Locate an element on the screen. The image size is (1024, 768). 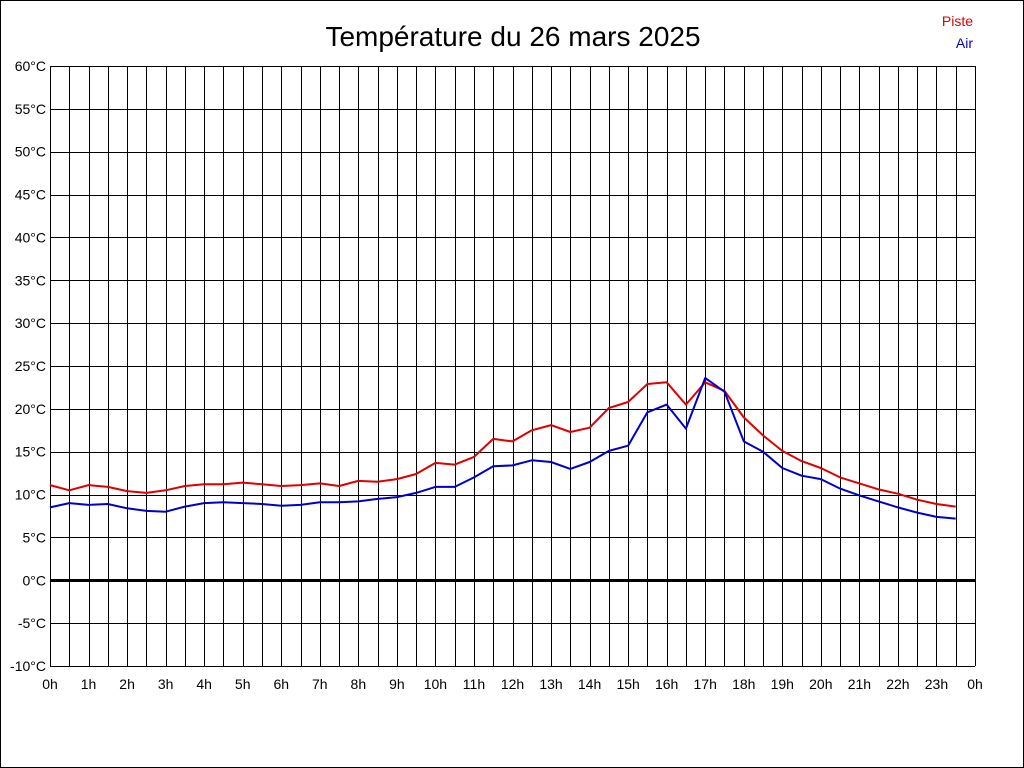
x-tick-label: 1h is located at coordinates (89, 684).